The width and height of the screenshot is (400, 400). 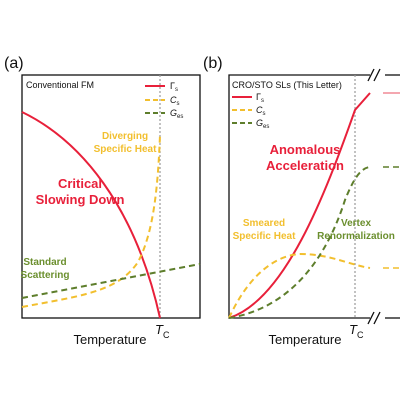 What do you see at coordinates (356, 236) in the screenshot?
I see `annotation: Renormalization` at bounding box center [356, 236].